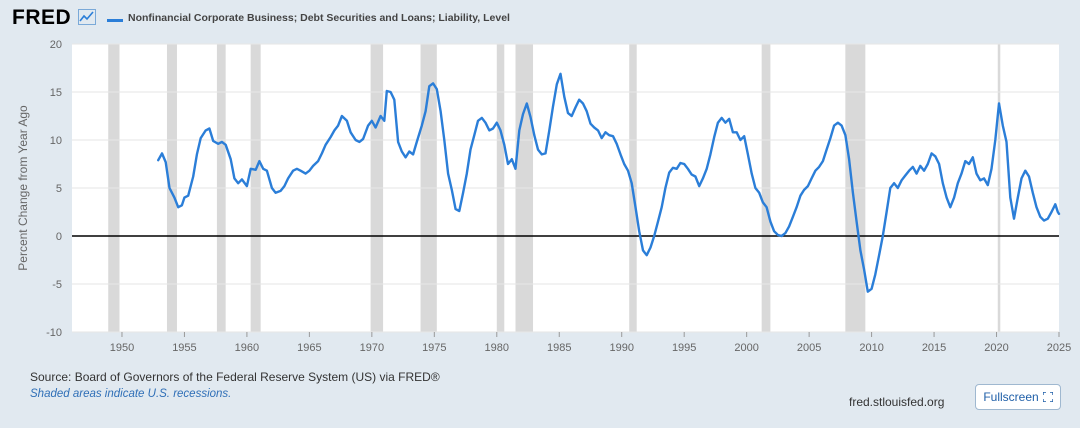  What do you see at coordinates (87, 17) in the screenshot?
I see `line-chart-icon` at bounding box center [87, 17].